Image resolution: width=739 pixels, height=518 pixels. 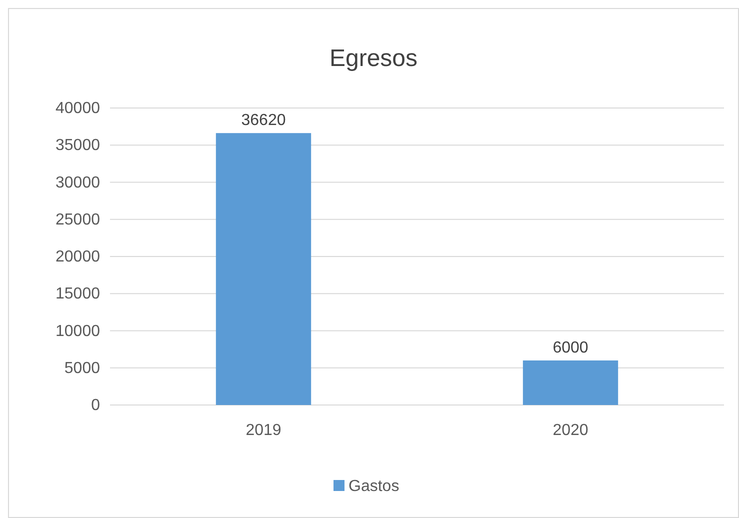 What do you see at coordinates (78, 108) in the screenshot?
I see `y-tick-label: 40000` at bounding box center [78, 108].